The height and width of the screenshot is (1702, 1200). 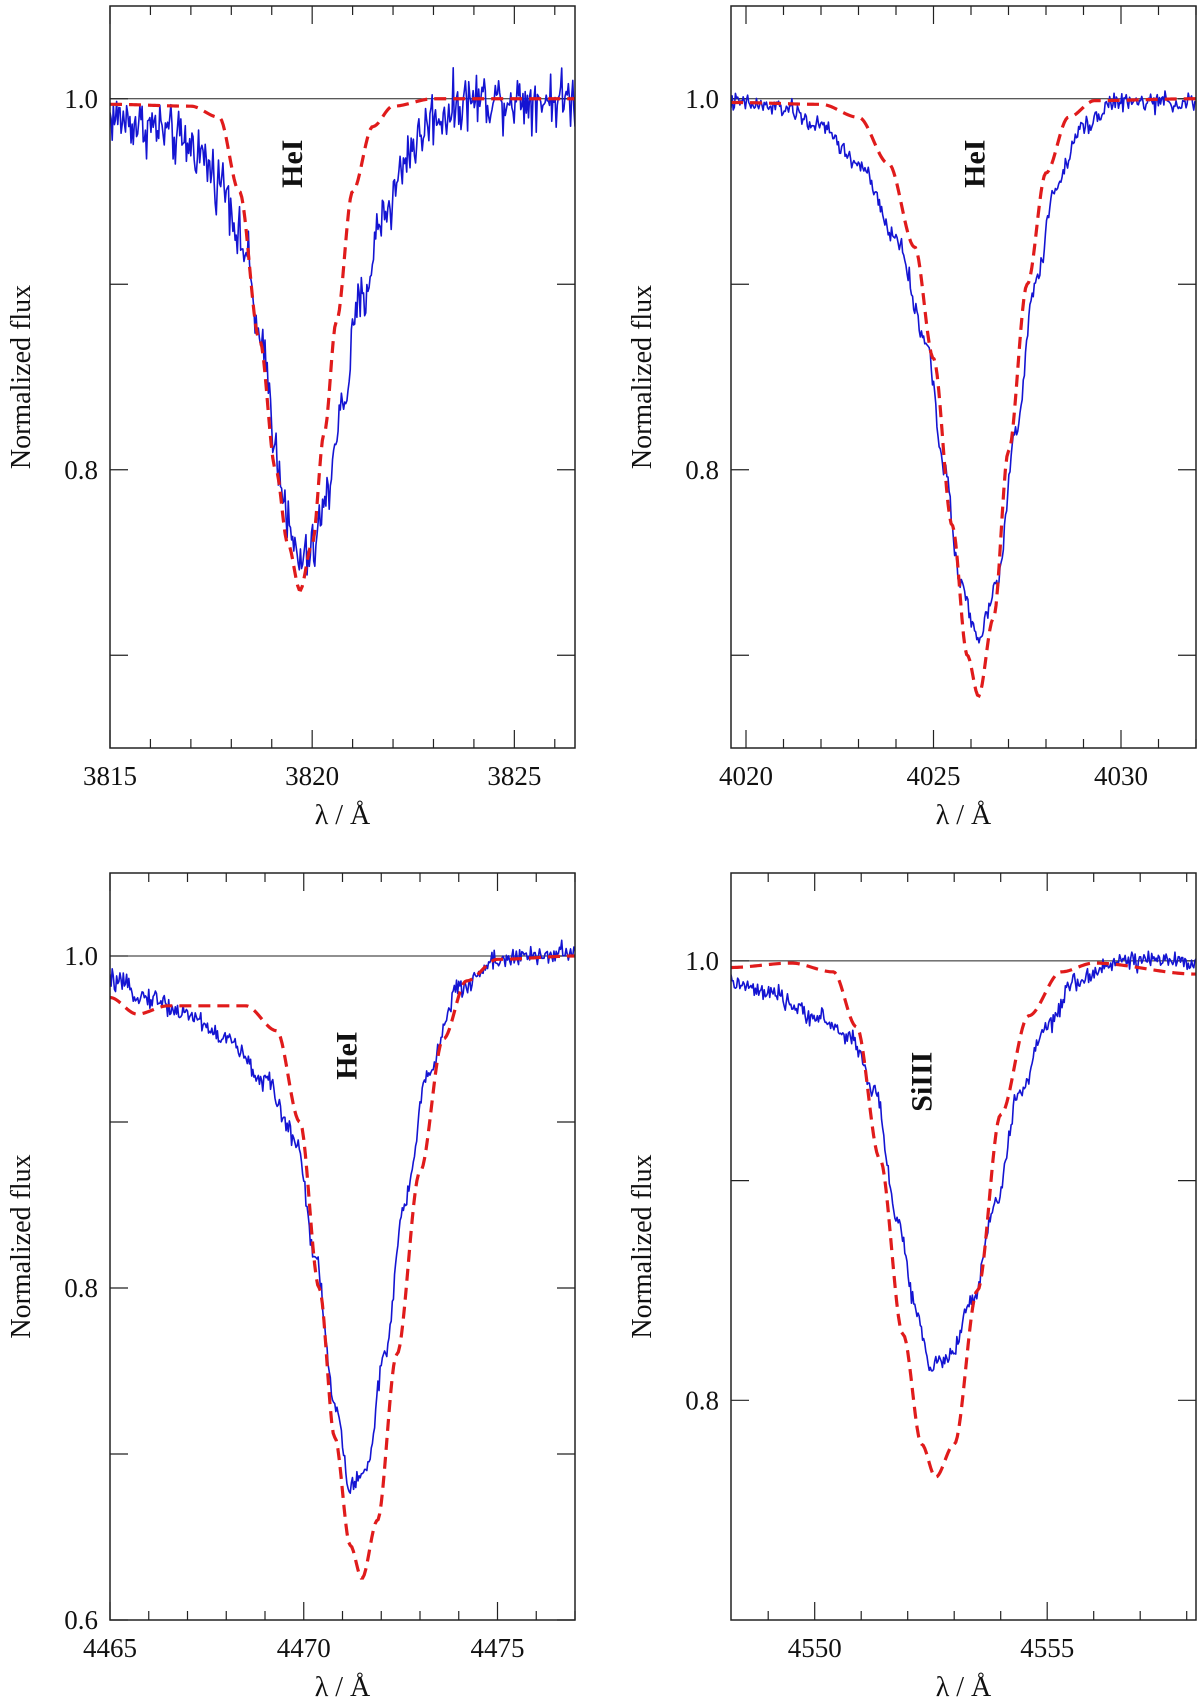 What do you see at coordinates (1047, 1648) in the screenshot?
I see `x-tick-label: 4555` at bounding box center [1047, 1648].